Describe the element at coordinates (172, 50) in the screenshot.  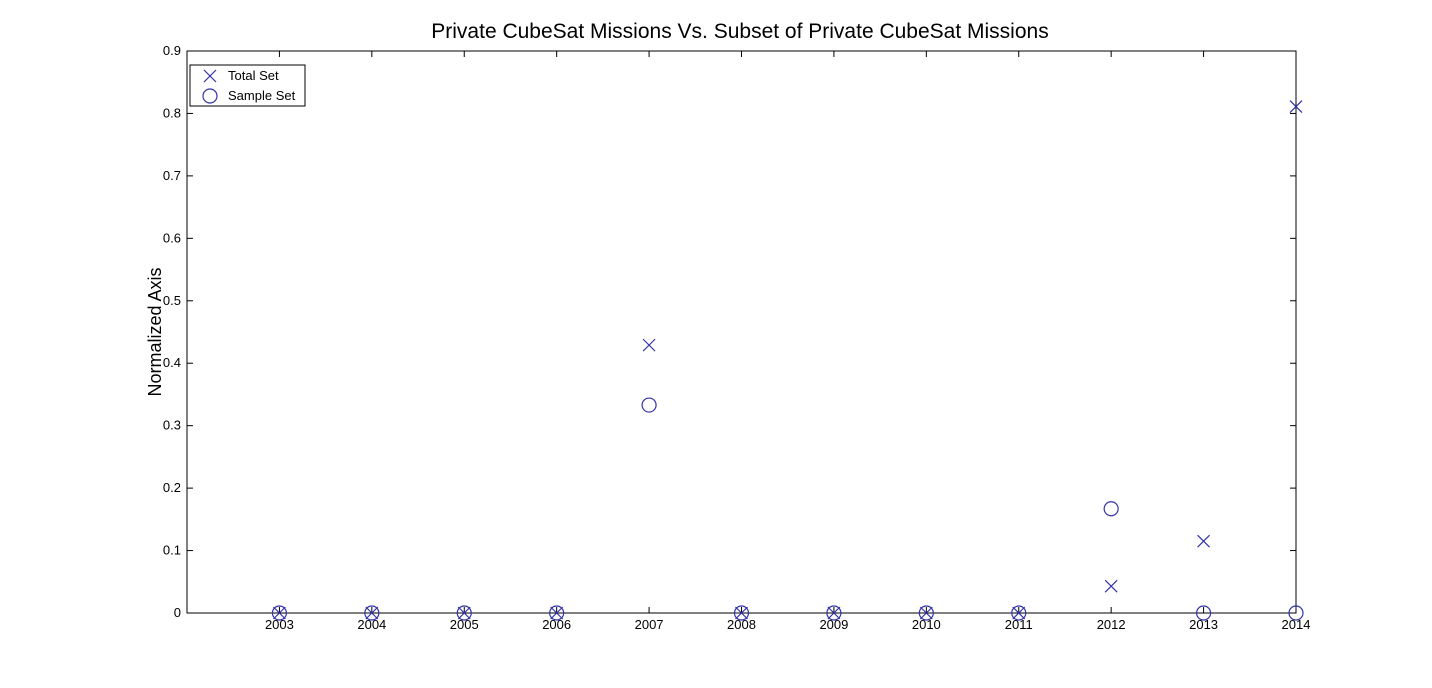
I see `y-tick-label: 0.9` at that location.